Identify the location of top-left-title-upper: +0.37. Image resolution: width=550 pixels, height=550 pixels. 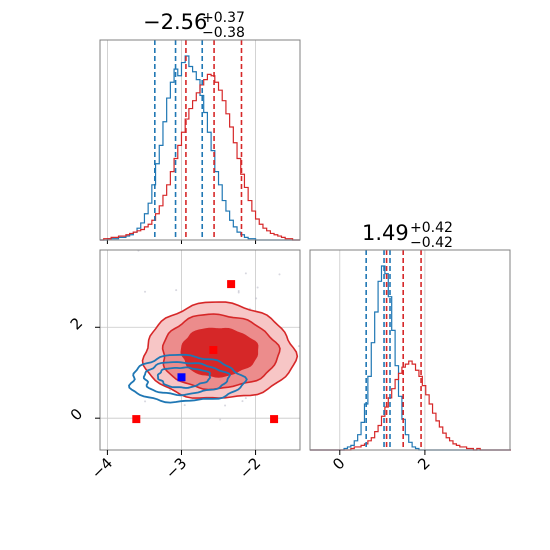
(223, 18).